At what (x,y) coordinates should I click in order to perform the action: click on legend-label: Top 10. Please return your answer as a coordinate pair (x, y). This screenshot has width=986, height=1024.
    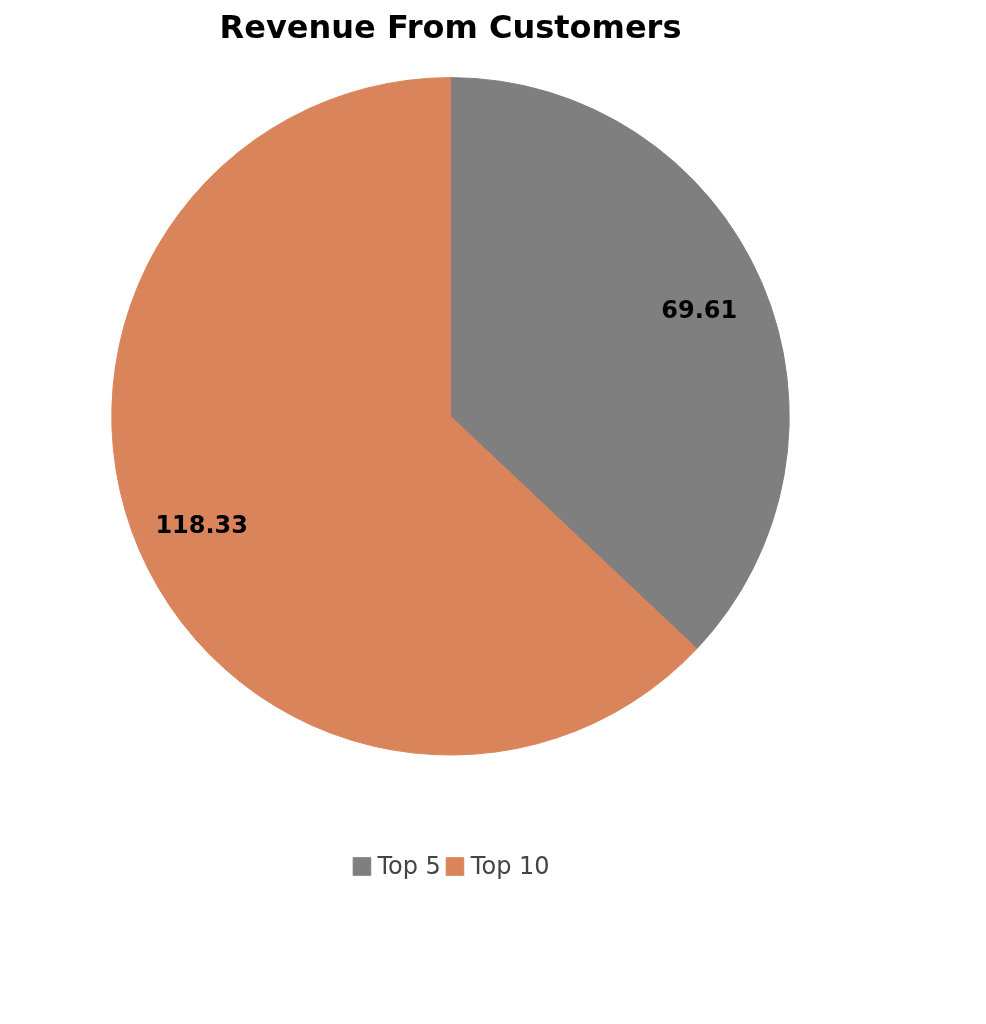
    Looking at the image, I should click on (510, 866).